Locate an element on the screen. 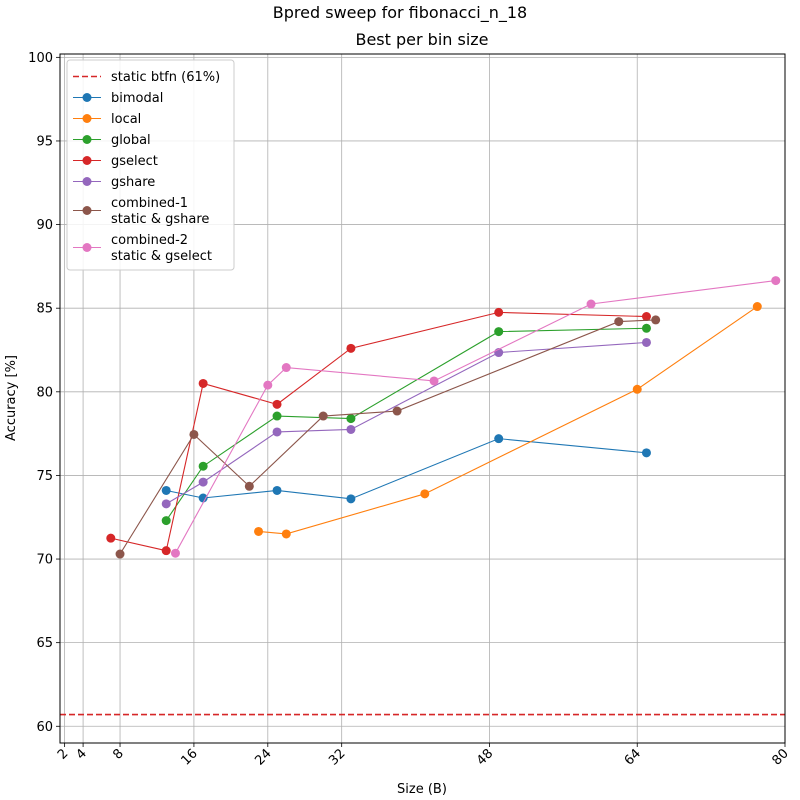 The image size is (800, 800). legend-box is located at coordinates (150, 165).